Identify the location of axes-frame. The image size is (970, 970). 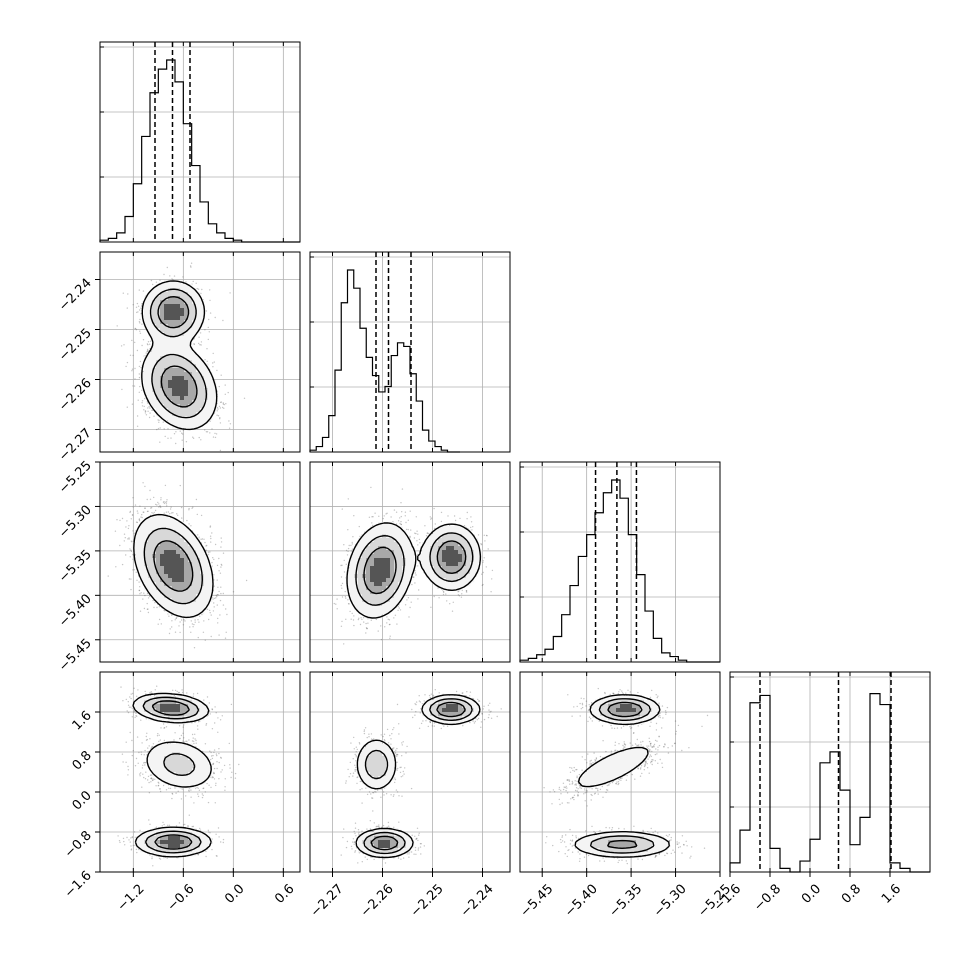
(200, 142).